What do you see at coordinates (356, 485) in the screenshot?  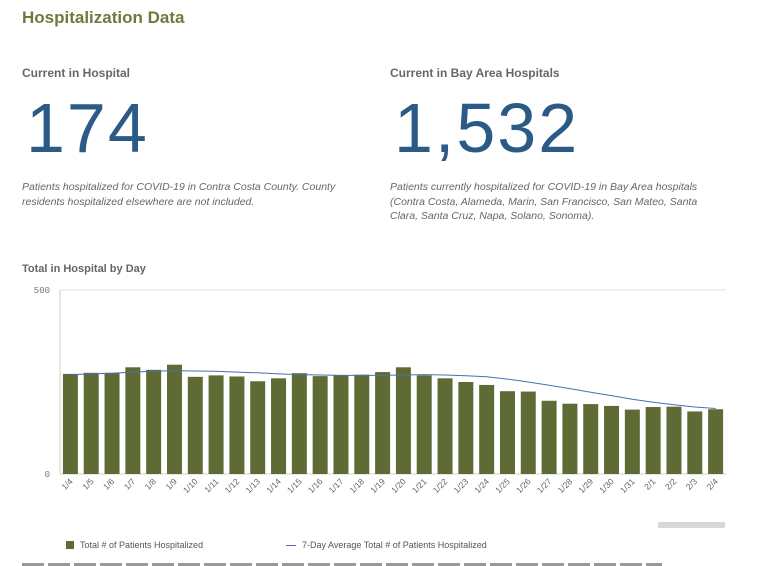 I see `x-tick-label: 1/18` at bounding box center [356, 485].